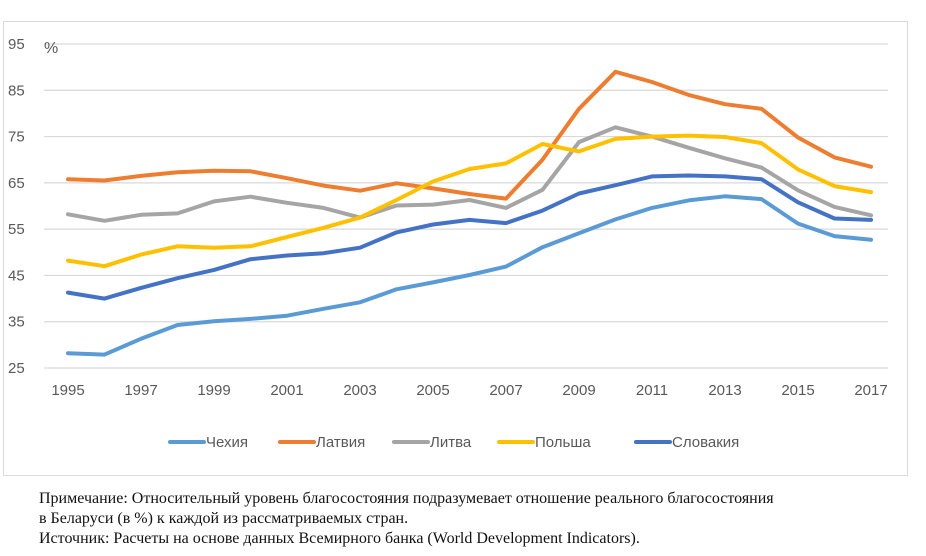  I want to click on x-tick-label: 2005, so click(432, 390).